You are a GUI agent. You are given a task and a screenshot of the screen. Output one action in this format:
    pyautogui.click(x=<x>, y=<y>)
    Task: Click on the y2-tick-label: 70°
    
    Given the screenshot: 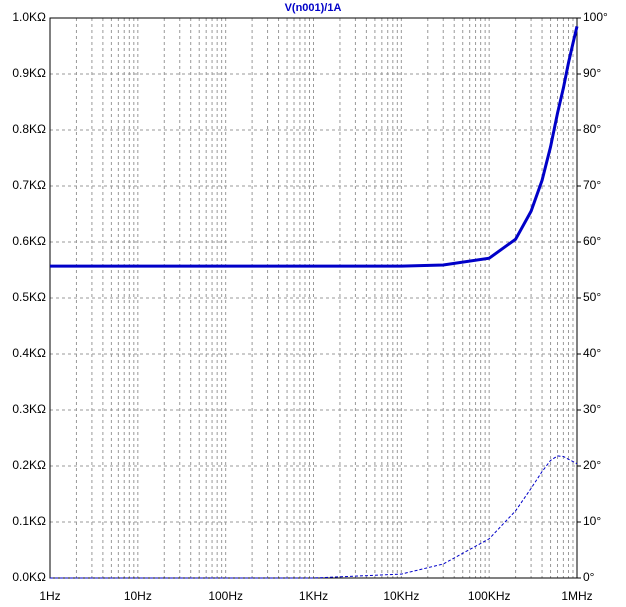 What is the action you would take?
    pyautogui.click(x=592, y=185)
    